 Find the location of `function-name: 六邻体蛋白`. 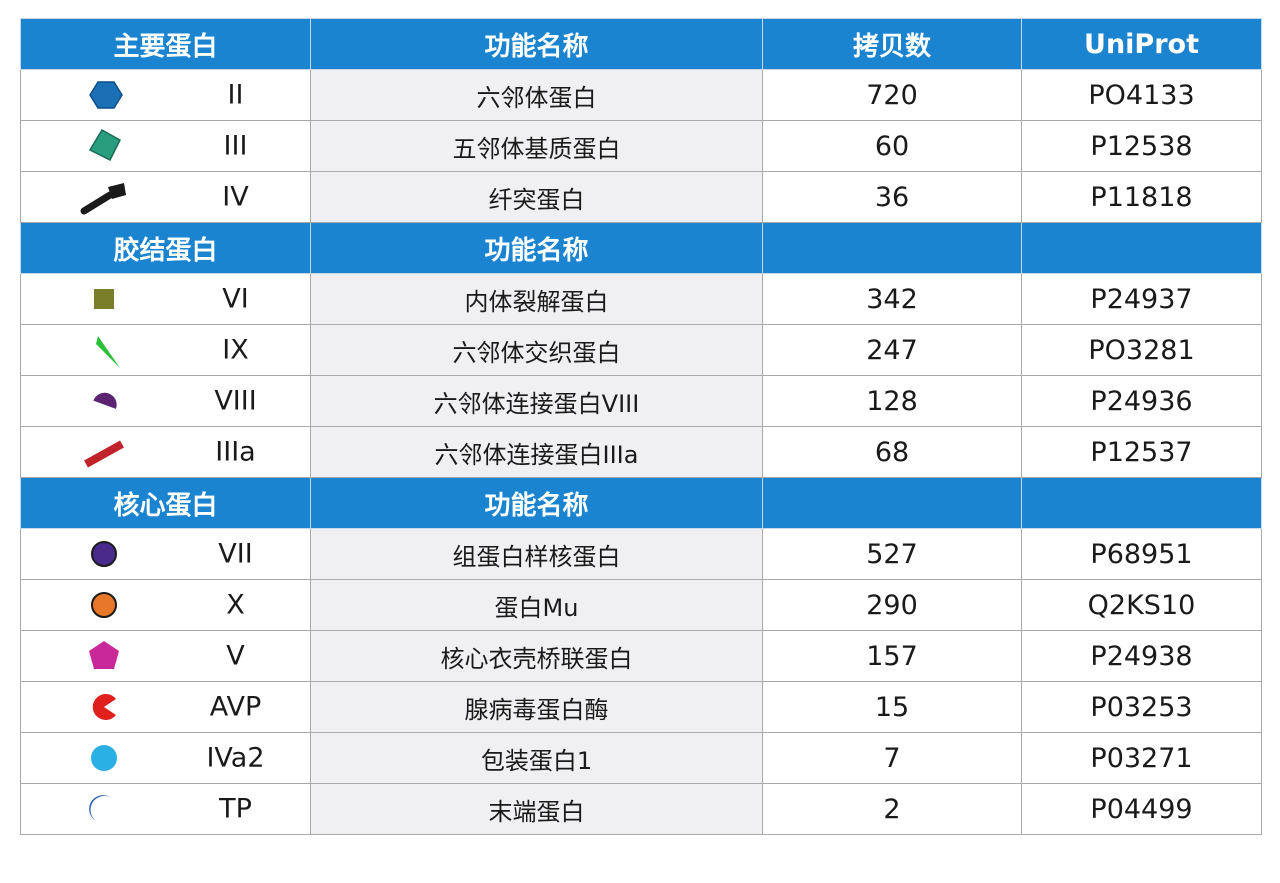

function-name: 六邻体蛋白 is located at coordinates (536, 95).